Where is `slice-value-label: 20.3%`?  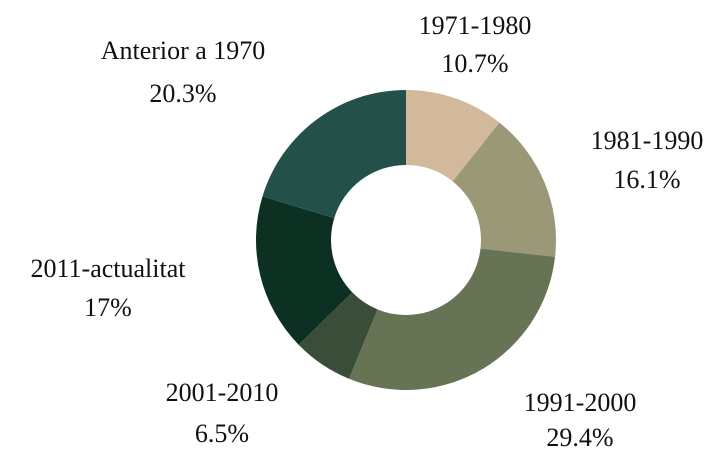
slice-value-label: 20.3% is located at coordinates (182, 93).